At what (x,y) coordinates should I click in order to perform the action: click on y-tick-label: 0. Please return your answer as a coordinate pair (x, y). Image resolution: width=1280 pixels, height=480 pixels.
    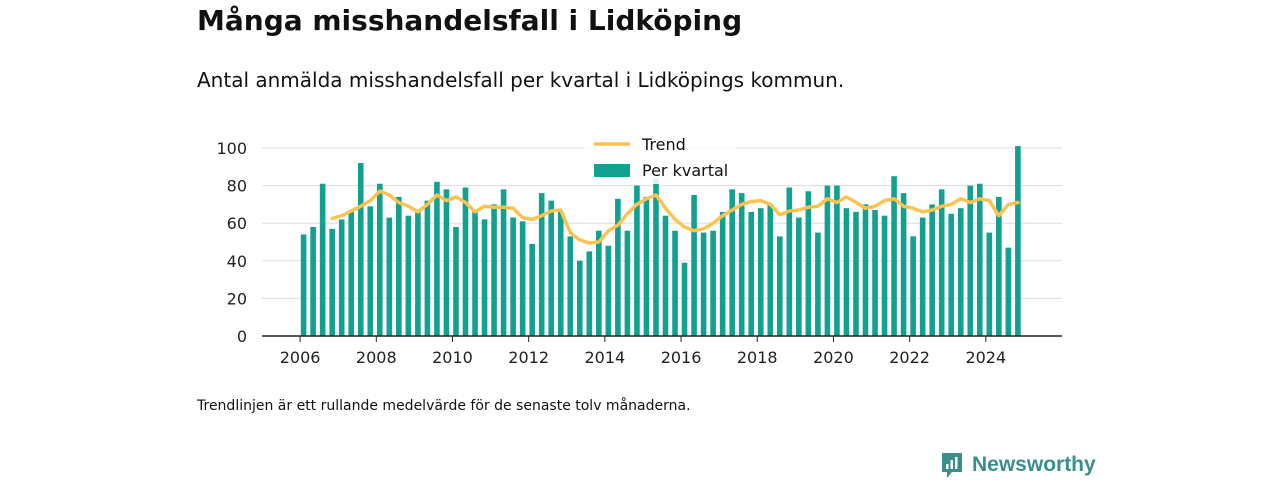
    Looking at the image, I should click on (242, 336).